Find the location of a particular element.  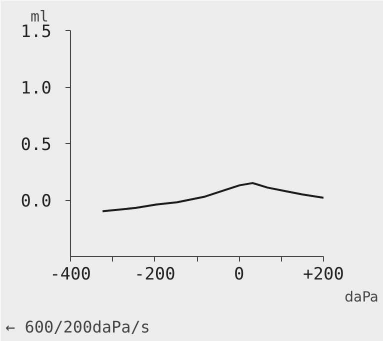

x-tick-label: +200 is located at coordinates (323, 274).